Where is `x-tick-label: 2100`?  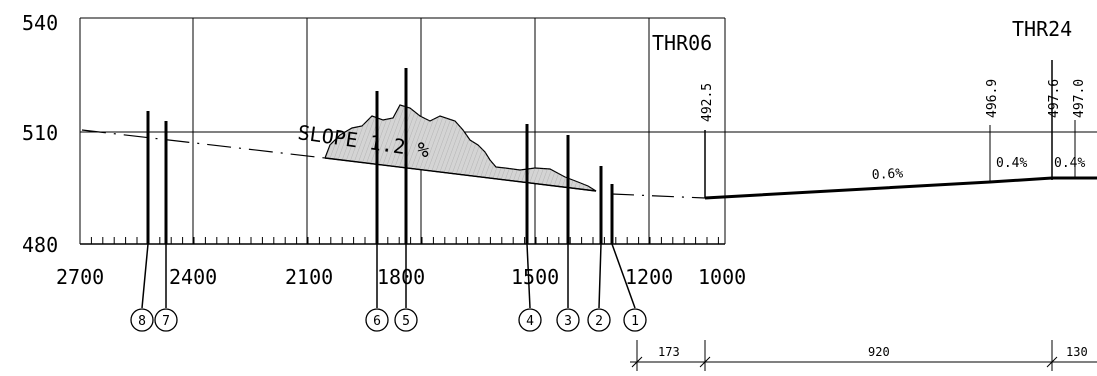 x-tick-label: 2100 is located at coordinates (309, 277).